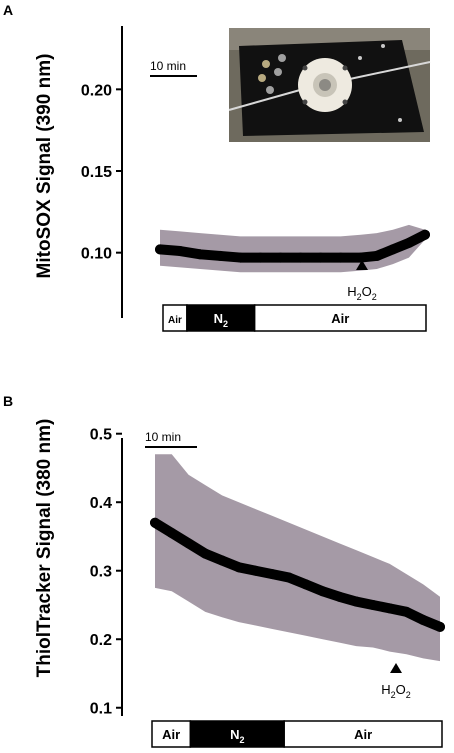 This screenshot has height=753, width=454. Describe the element at coordinates (362, 265) in the screenshot. I see `panel-a-h2o2-arrow` at that location.